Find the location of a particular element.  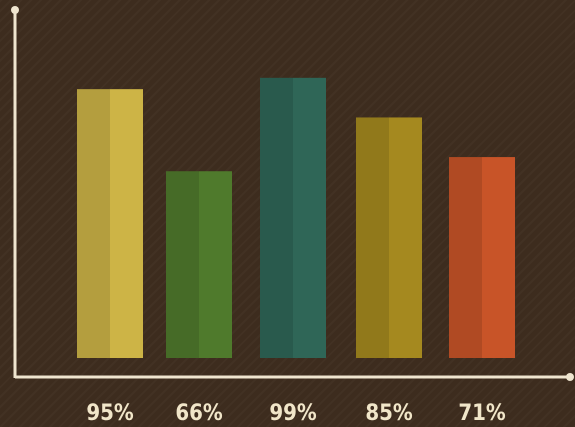

bar-5-right-face is located at coordinates (498, 257).